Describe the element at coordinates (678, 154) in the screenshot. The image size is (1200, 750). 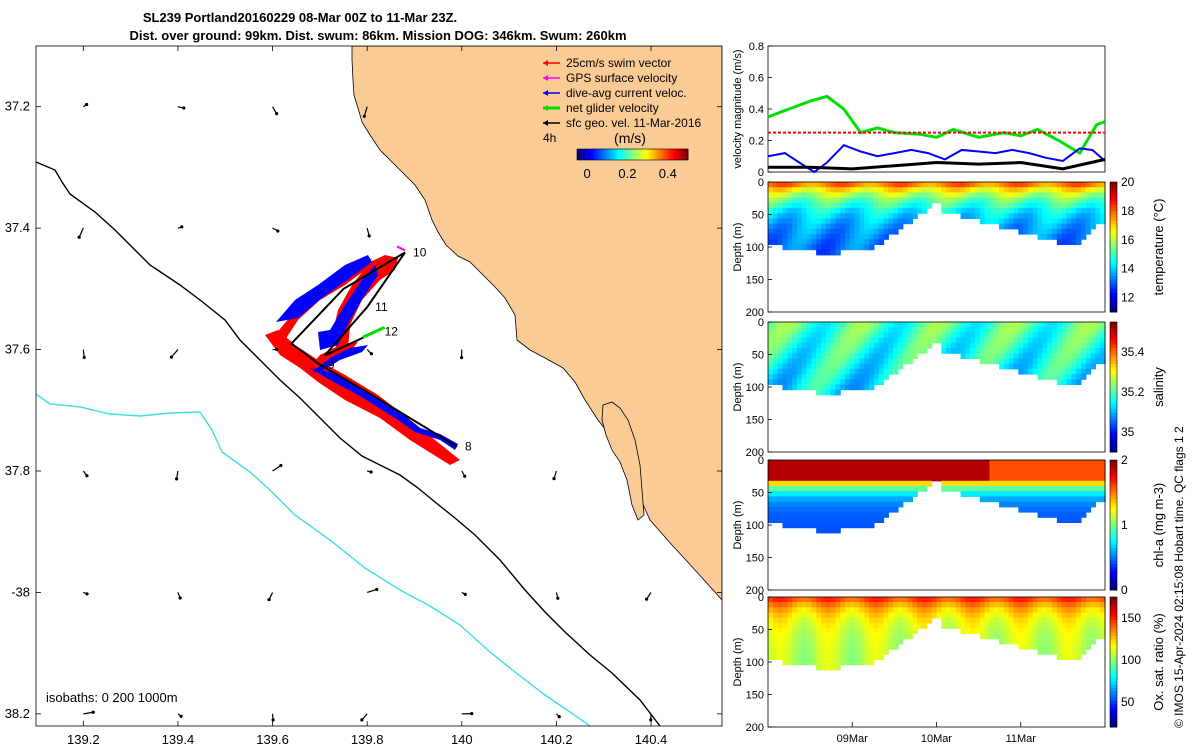
I see `colorbar-cell` at that location.